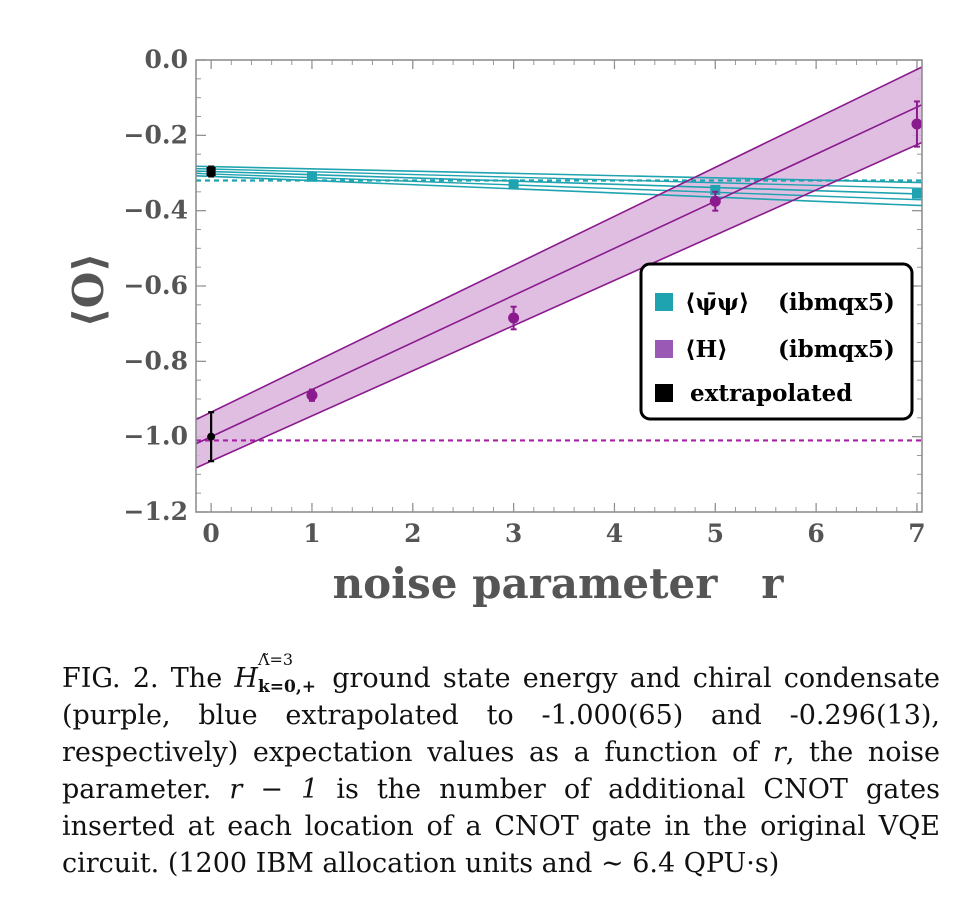  I want to click on legend: ⟨ψ̄ψ⟩ (ibmqx5) ⟨H⟩ (ibmqx5) extrapolated, so click(776, 341).